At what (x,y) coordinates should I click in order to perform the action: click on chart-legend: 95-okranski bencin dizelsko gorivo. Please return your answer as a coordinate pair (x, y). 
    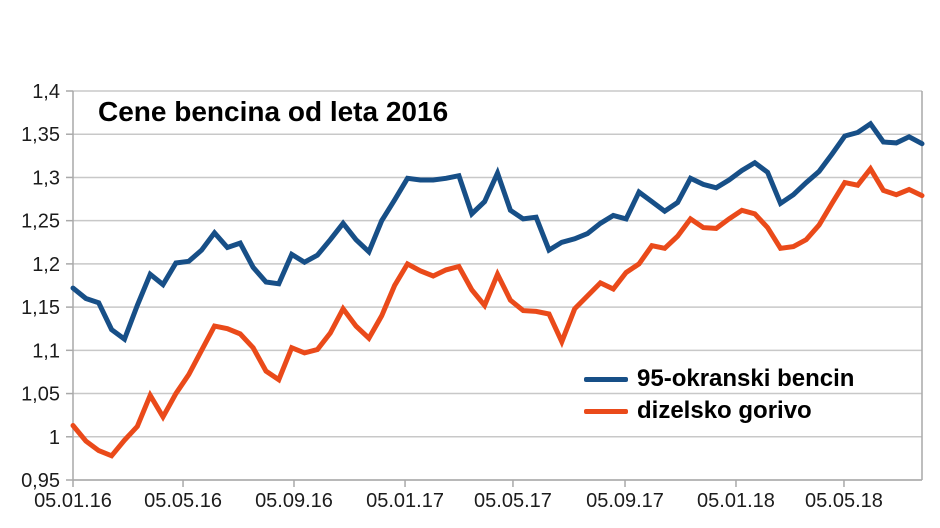
    Looking at the image, I should click on (719, 395).